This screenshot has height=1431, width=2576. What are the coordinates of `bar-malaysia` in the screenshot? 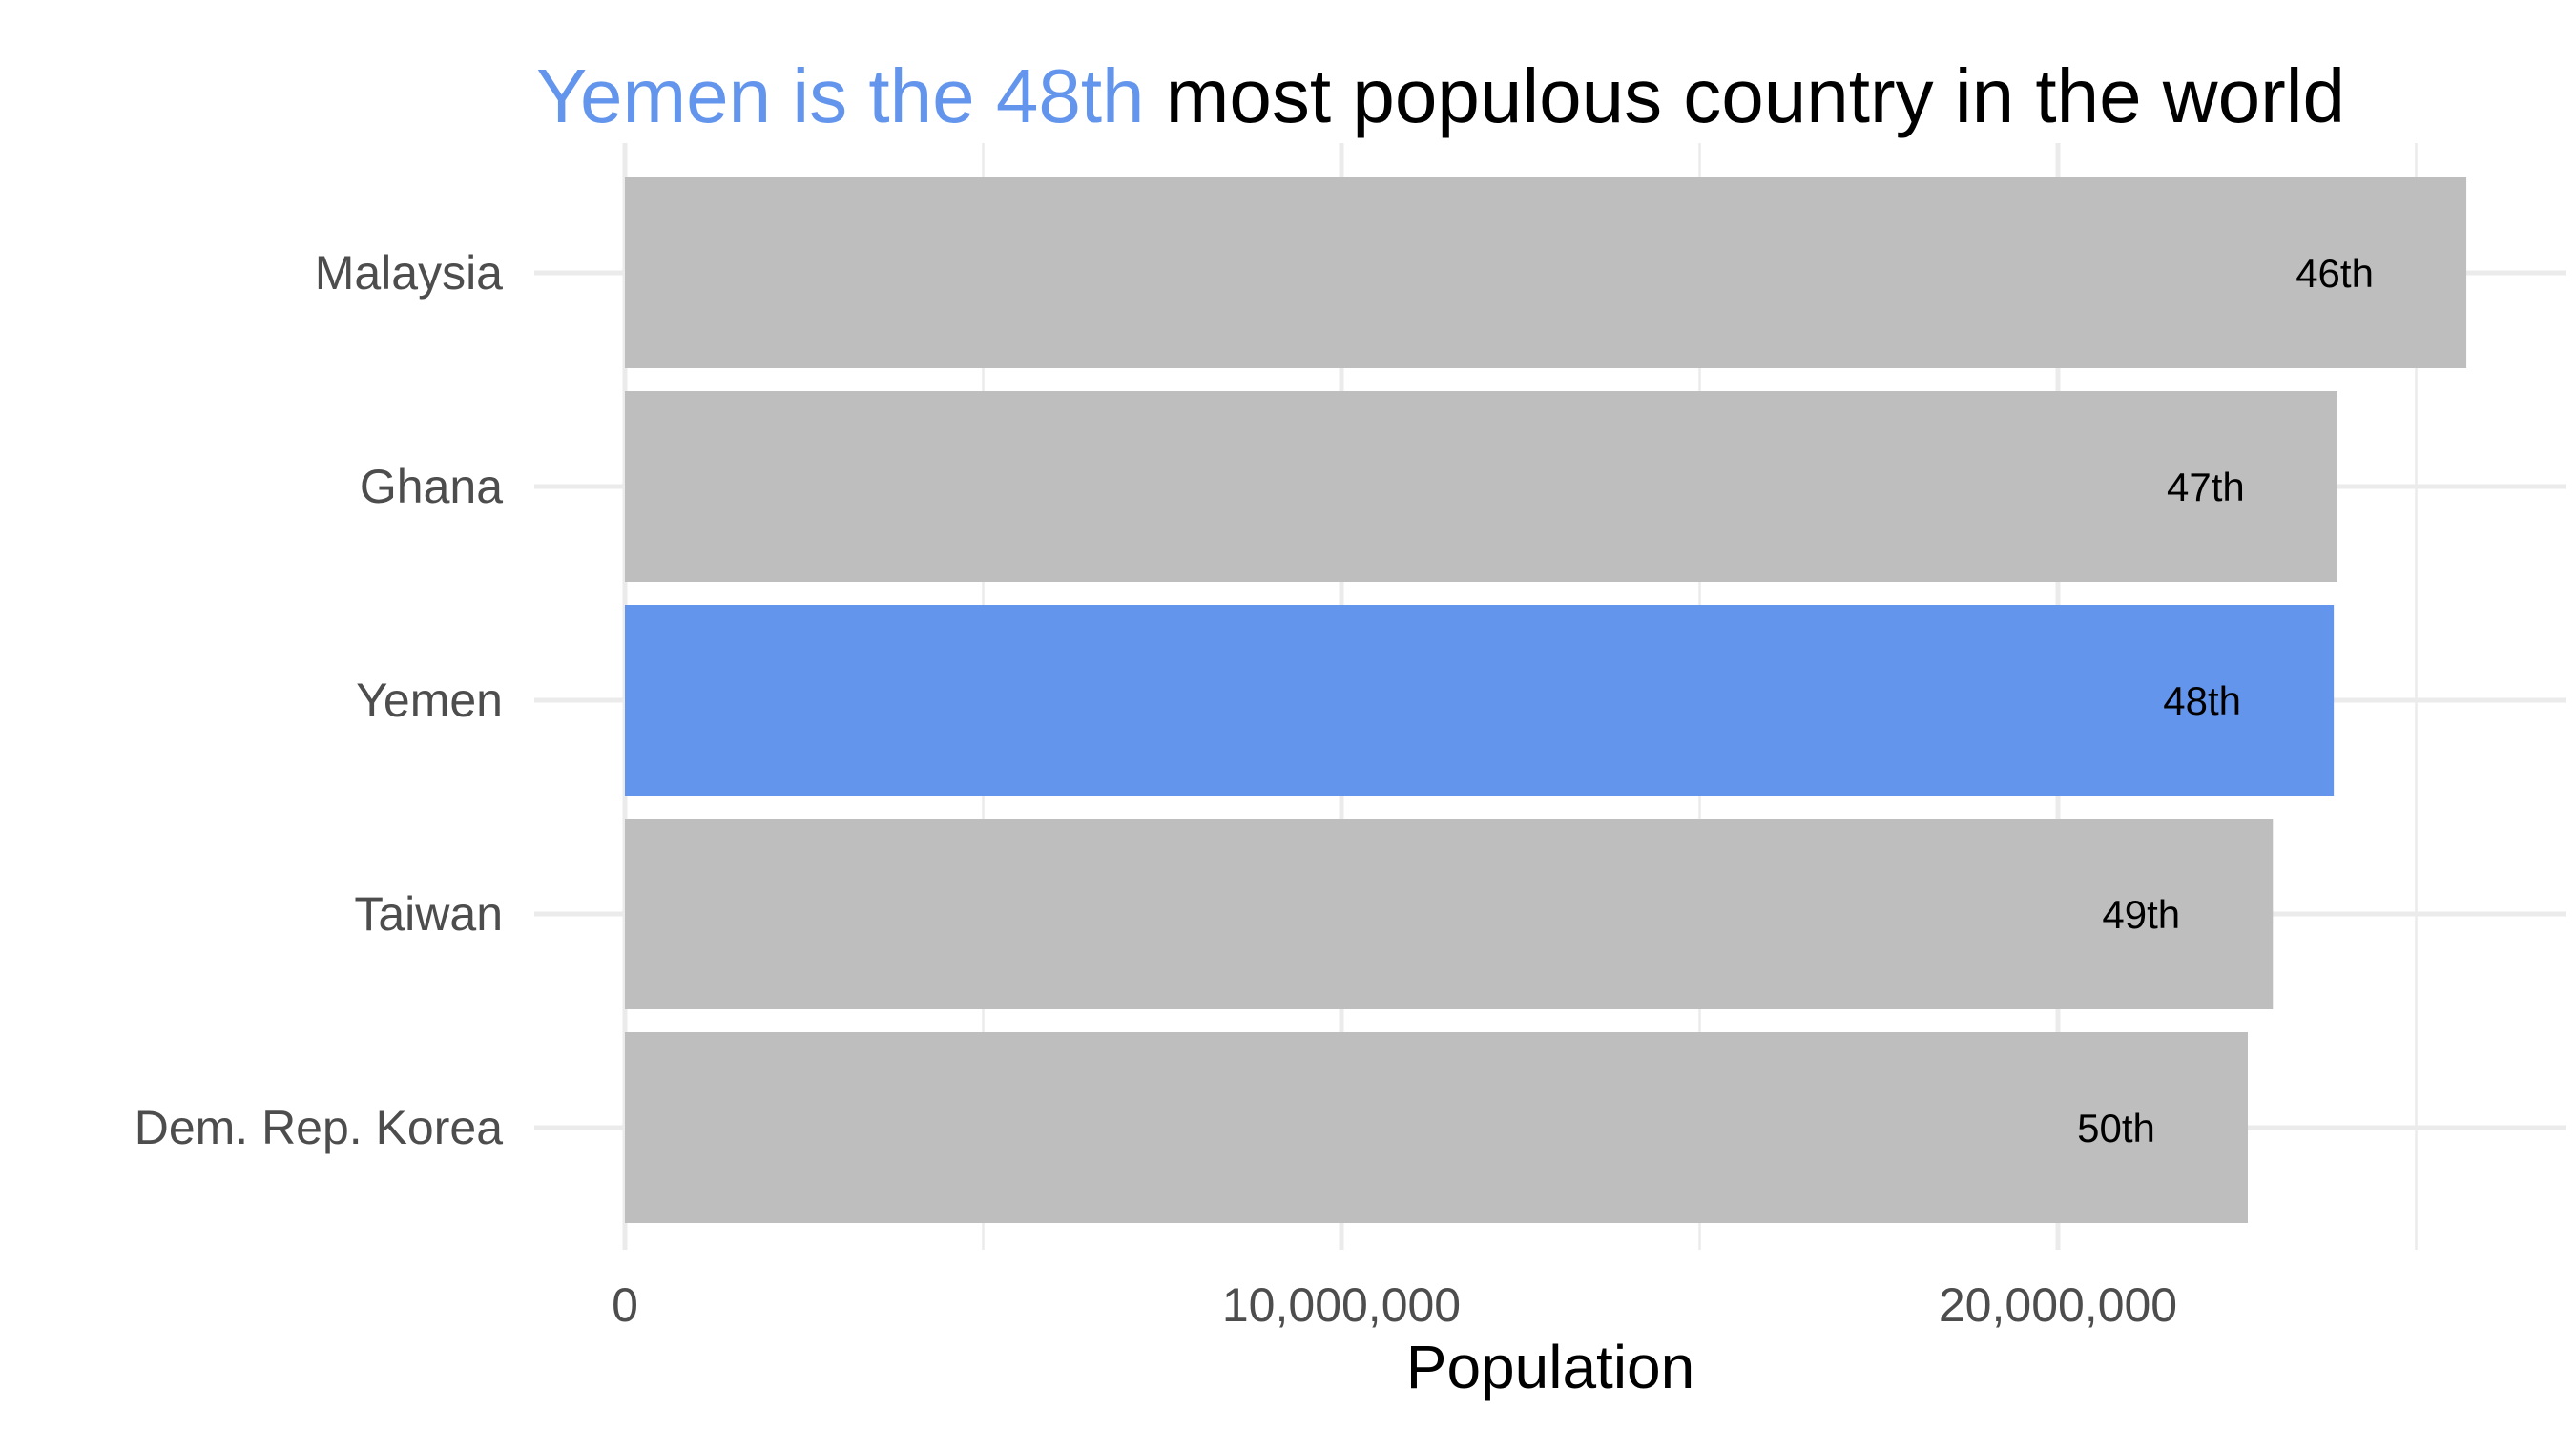 It's located at (1546, 272).